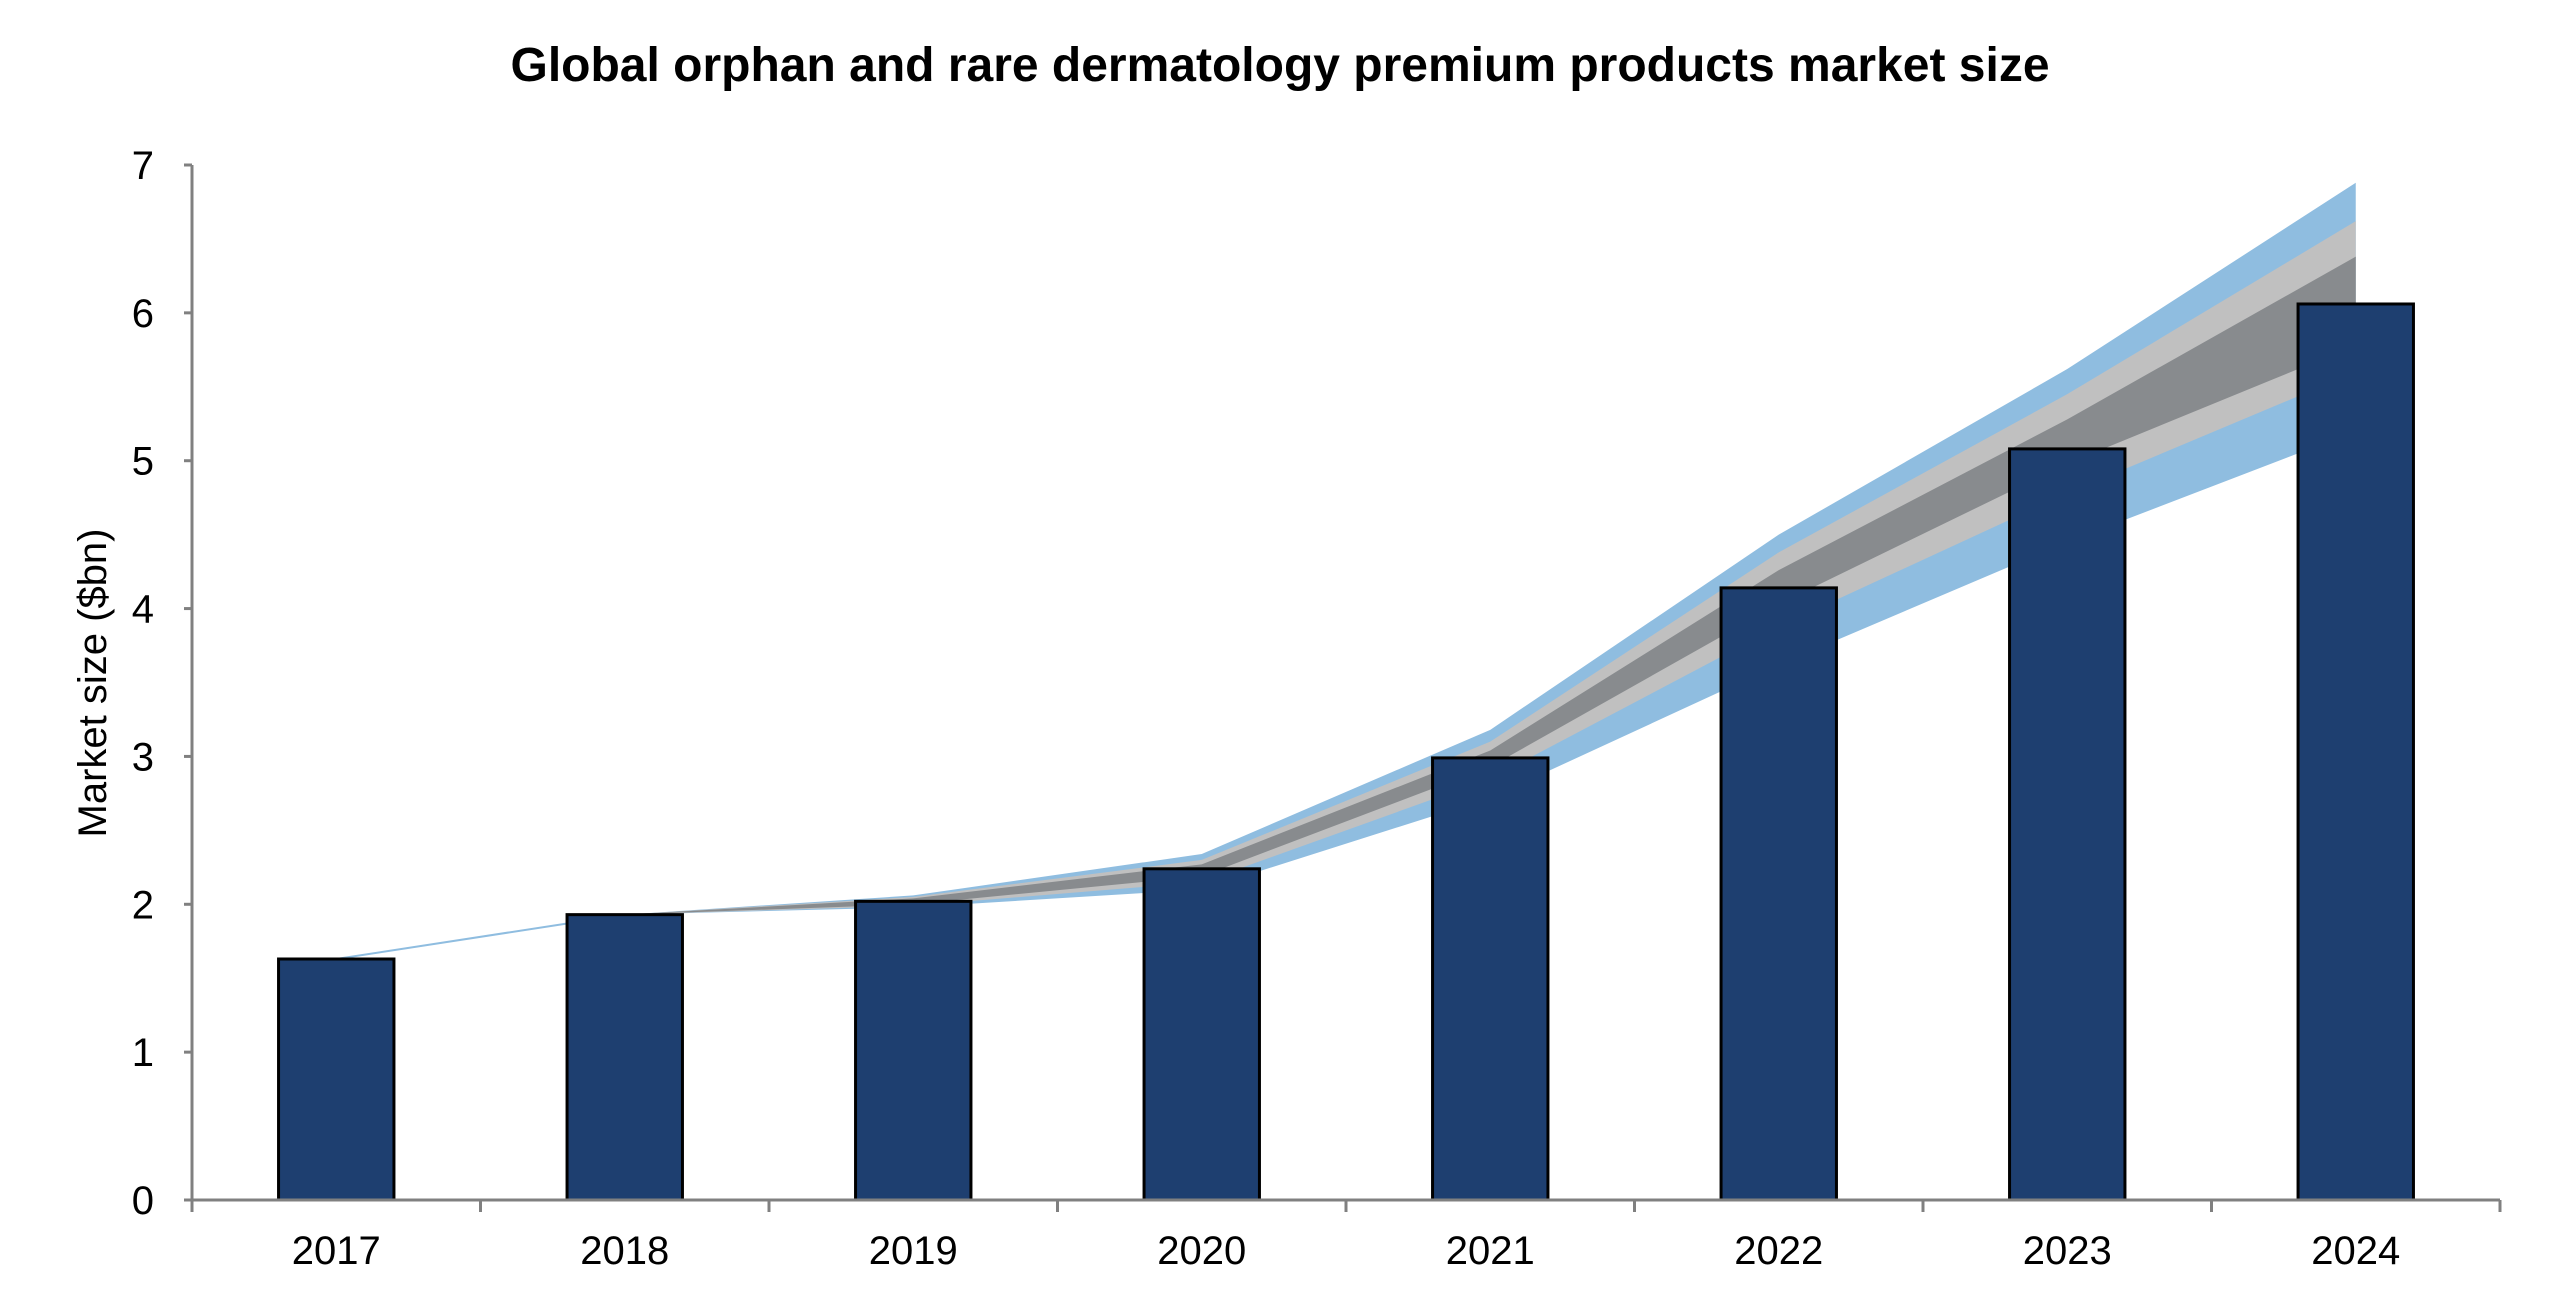 The height and width of the screenshot is (1307, 2560). Describe the element at coordinates (143, 757) in the screenshot. I see `y-tick-label: 3` at that location.